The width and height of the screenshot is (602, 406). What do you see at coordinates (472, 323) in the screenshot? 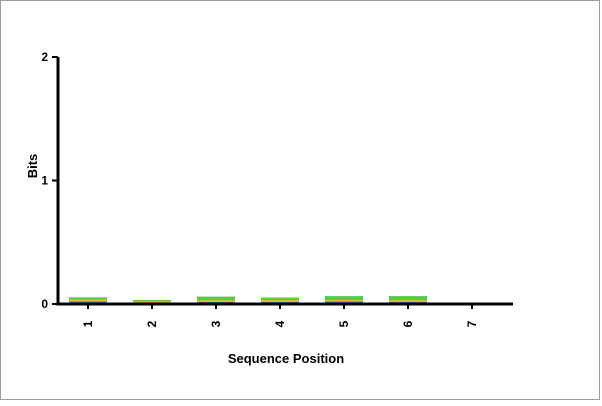
I see `x-tick-label: 7` at bounding box center [472, 323].